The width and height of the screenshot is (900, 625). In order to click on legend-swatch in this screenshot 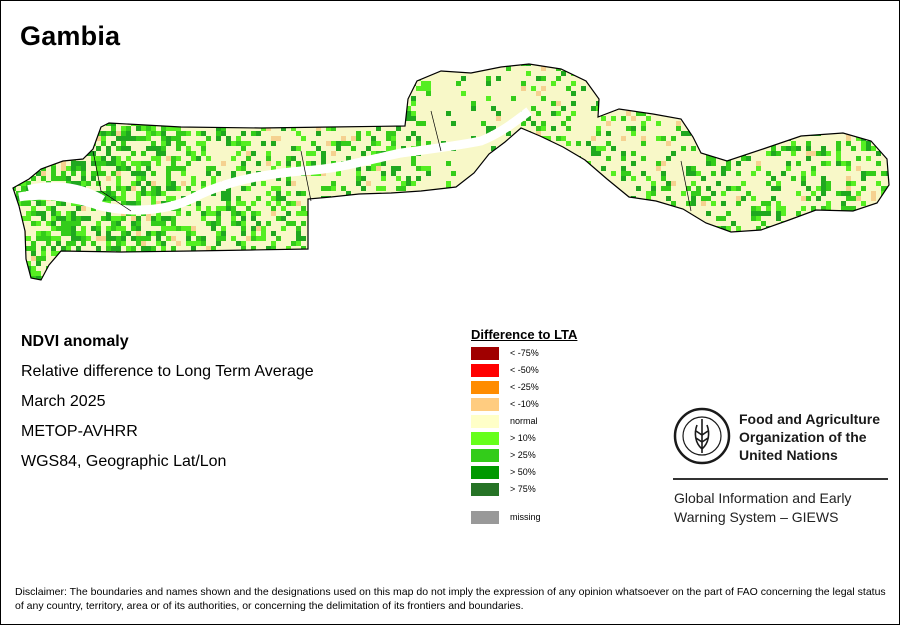, I will do `click(485, 472)`.